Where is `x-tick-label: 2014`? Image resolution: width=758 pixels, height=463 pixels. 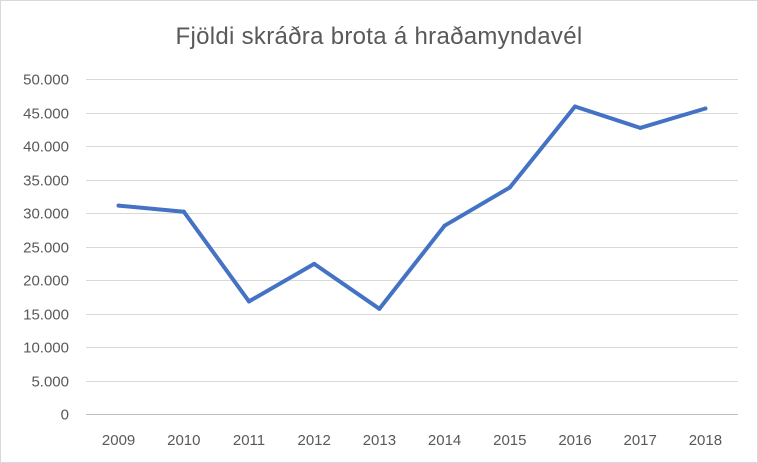
x-tick-label: 2014 is located at coordinates (444, 440).